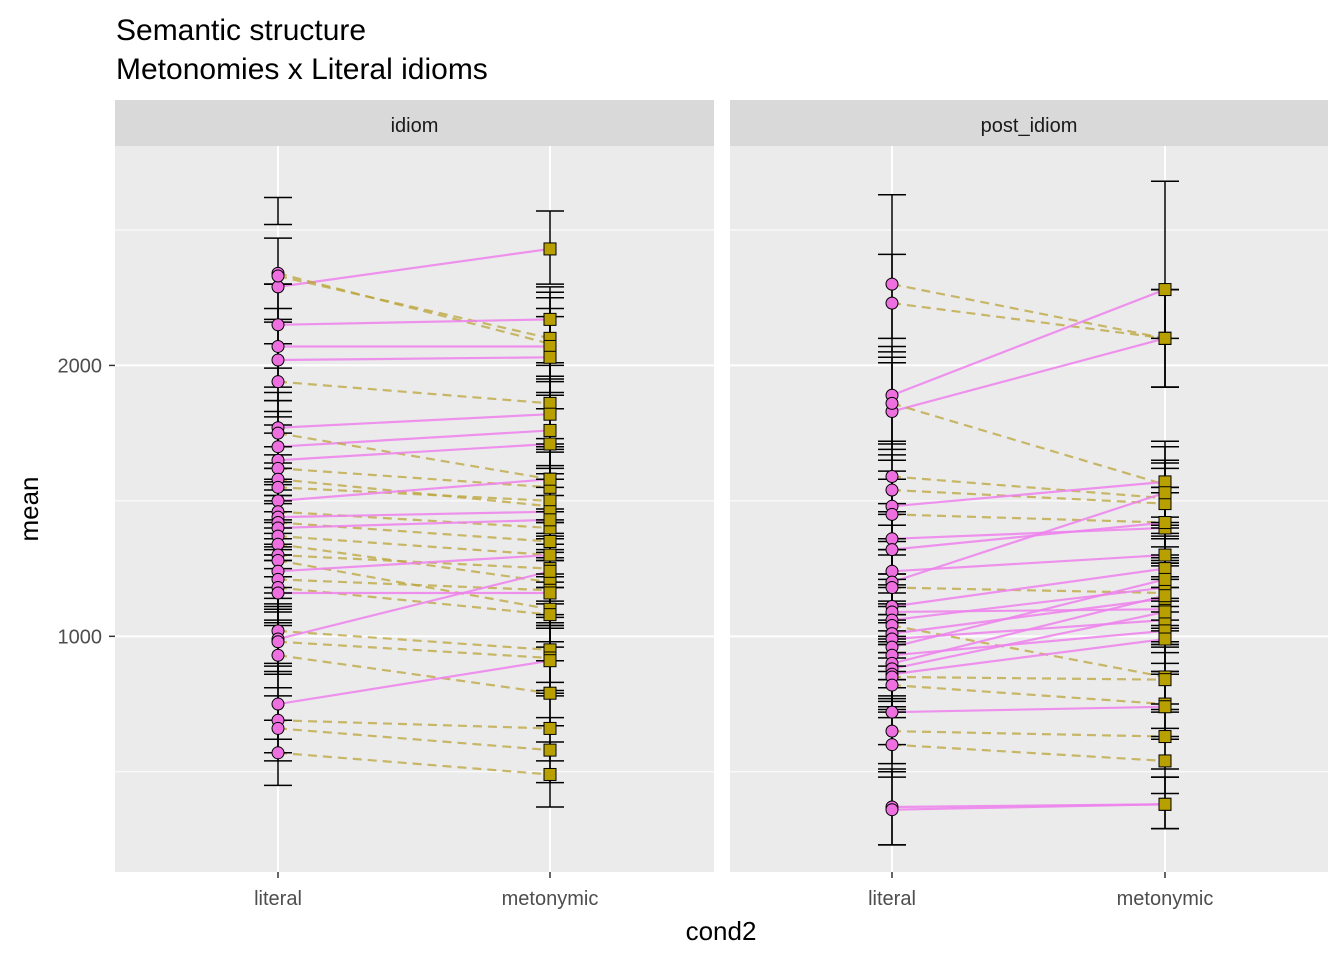 The image size is (1344, 965). What do you see at coordinates (415, 126) in the screenshot?
I see `facet-label-idiom: idiom` at bounding box center [415, 126].